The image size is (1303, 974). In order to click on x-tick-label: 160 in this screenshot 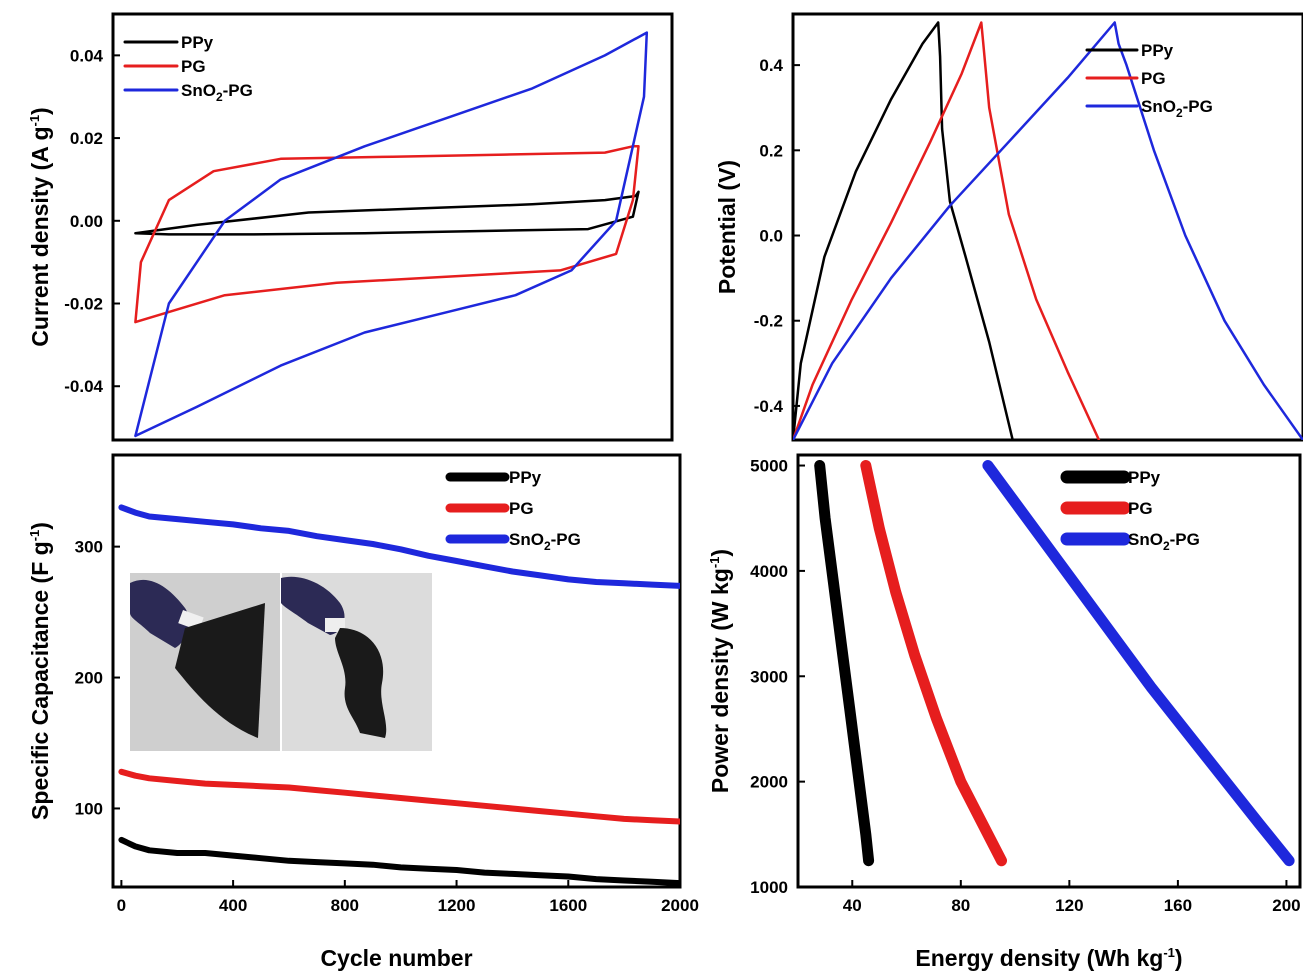, I will do `click(1178, 905)`.